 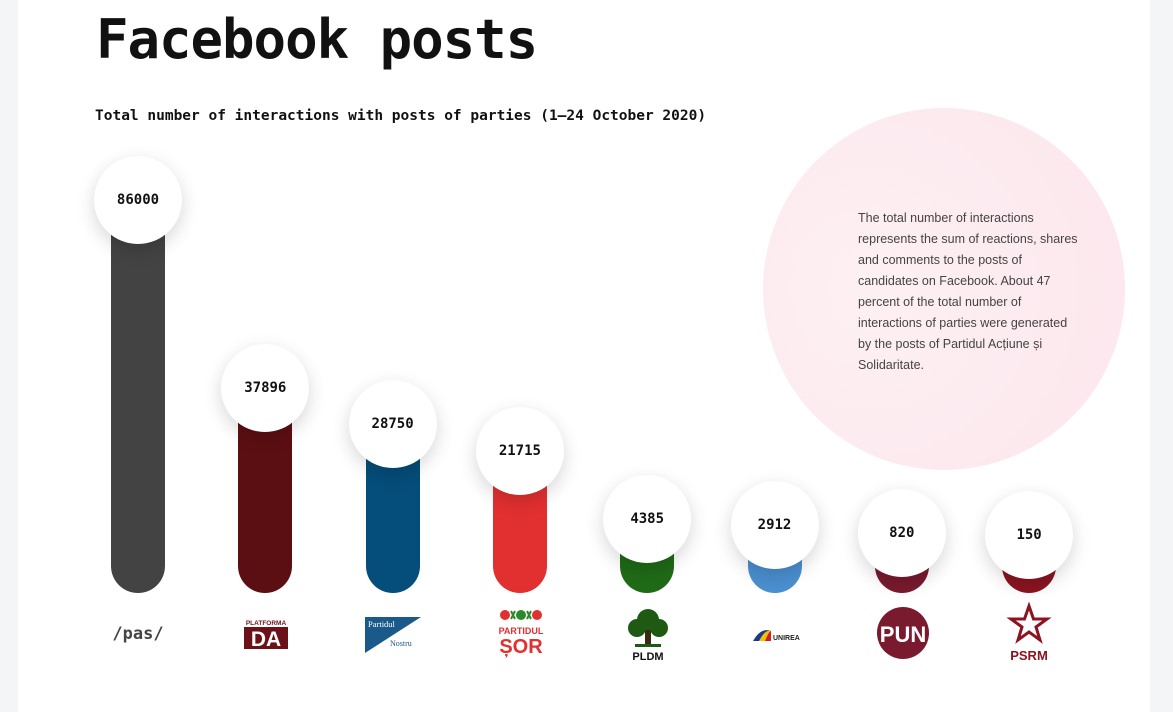 I want to click on value-label: 21715, so click(x=519, y=451).